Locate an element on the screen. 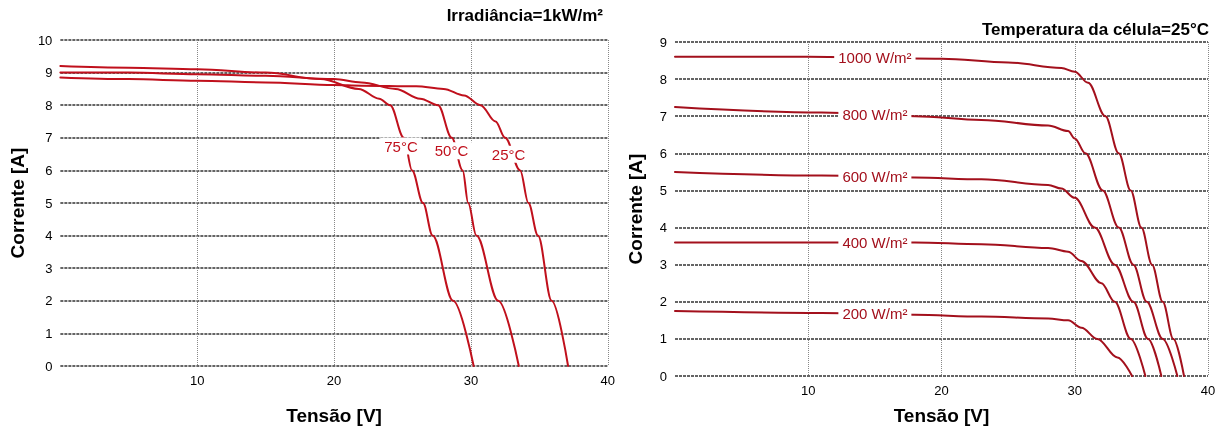 This screenshot has width=1224, height=430. series-label: 200 W/m² is located at coordinates (875, 314).